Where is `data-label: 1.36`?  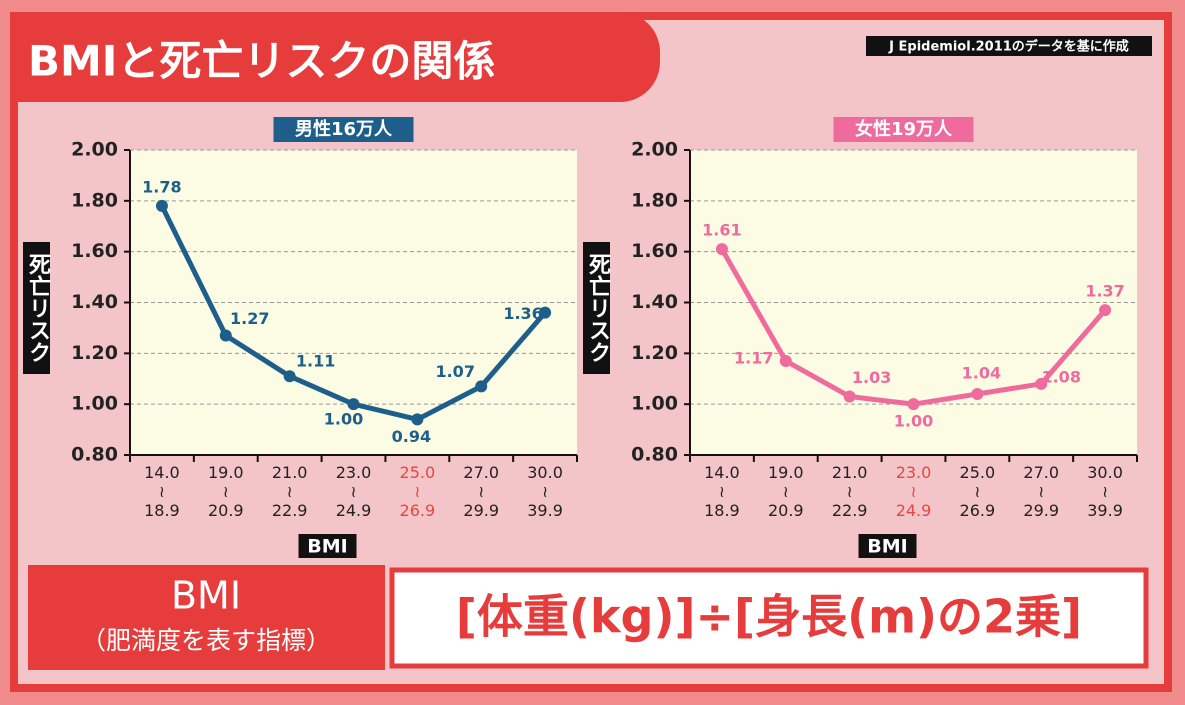
data-label: 1.36 is located at coordinates (522, 313).